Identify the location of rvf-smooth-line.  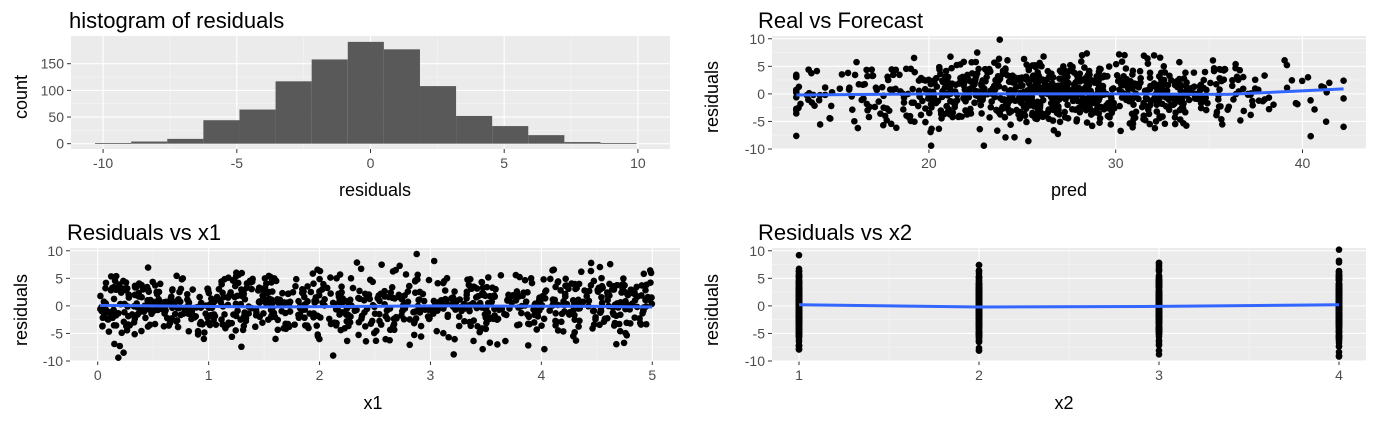
(1070, 92).